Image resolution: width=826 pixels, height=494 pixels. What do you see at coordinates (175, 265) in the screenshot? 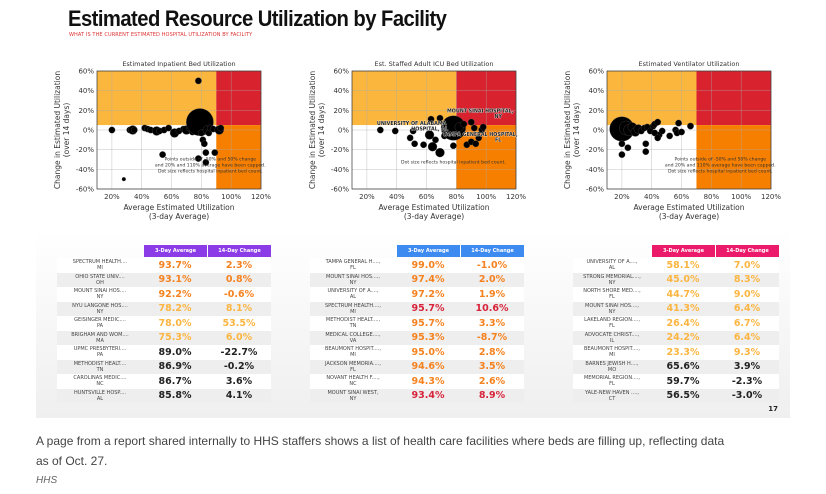
I see `three-day-average: 93.7%` at bounding box center [175, 265].